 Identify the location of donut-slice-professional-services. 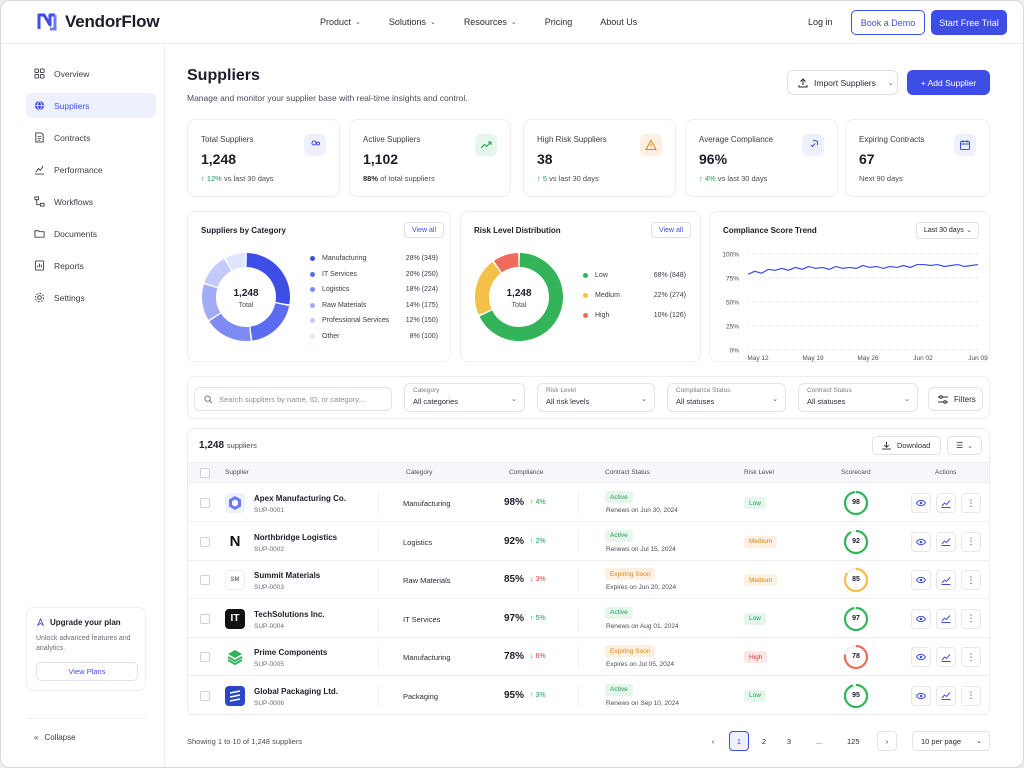
(218, 273).